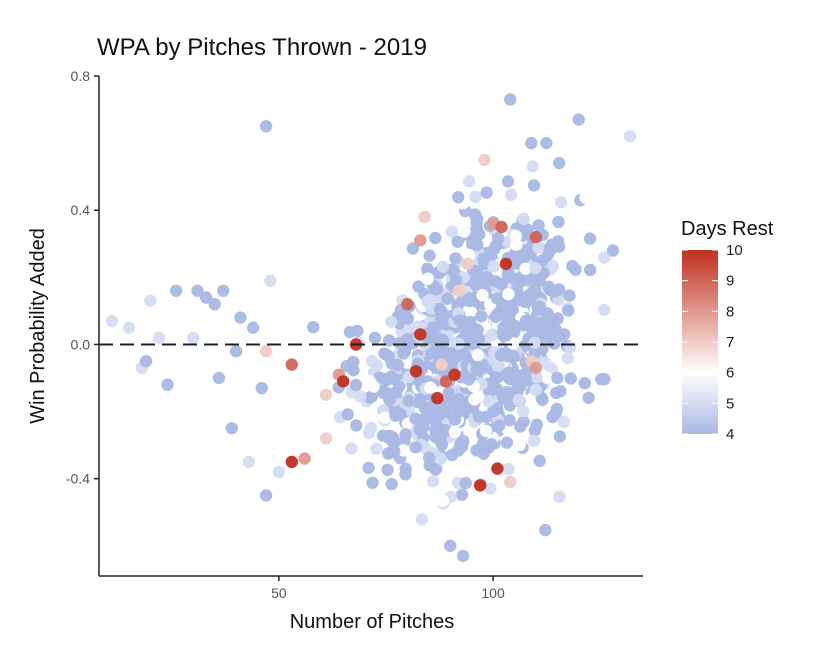 Image resolution: width=828 pixels, height=664 pixels. What do you see at coordinates (727, 229) in the screenshot?
I see `legend-title: Days Rest` at bounding box center [727, 229].